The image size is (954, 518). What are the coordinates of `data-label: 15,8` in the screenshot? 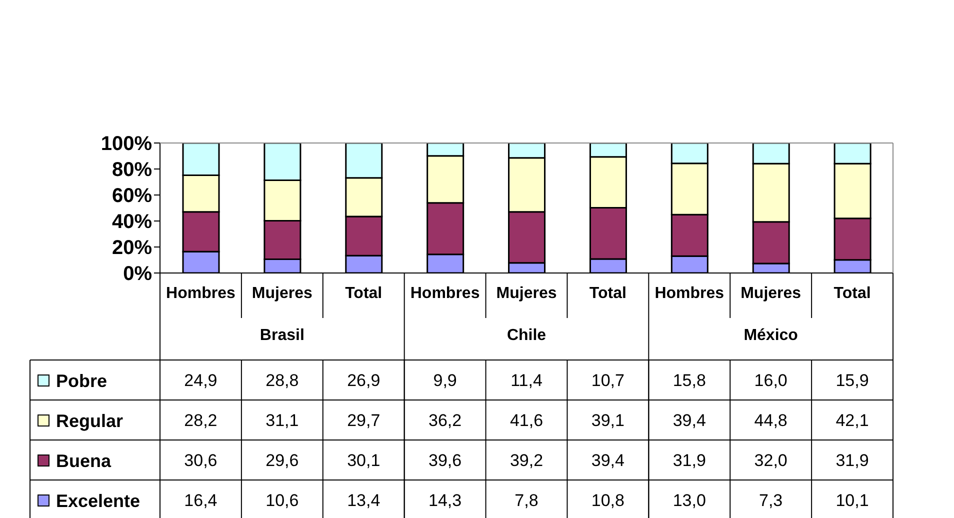 It's located at (689, 380).